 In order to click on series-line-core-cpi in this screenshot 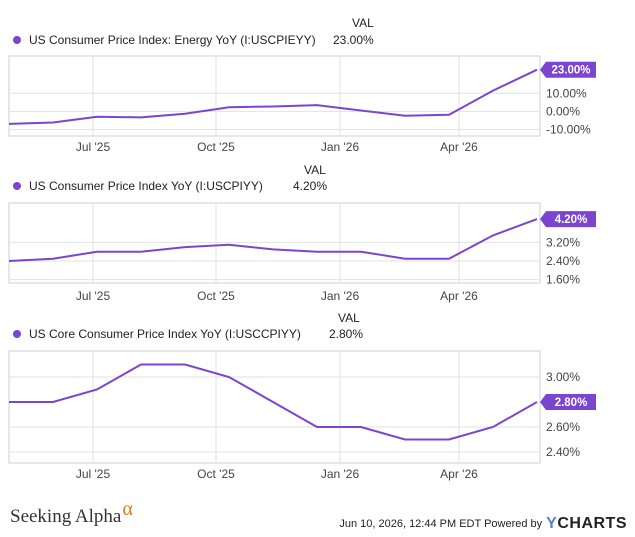, I will do `click(273, 402)`.